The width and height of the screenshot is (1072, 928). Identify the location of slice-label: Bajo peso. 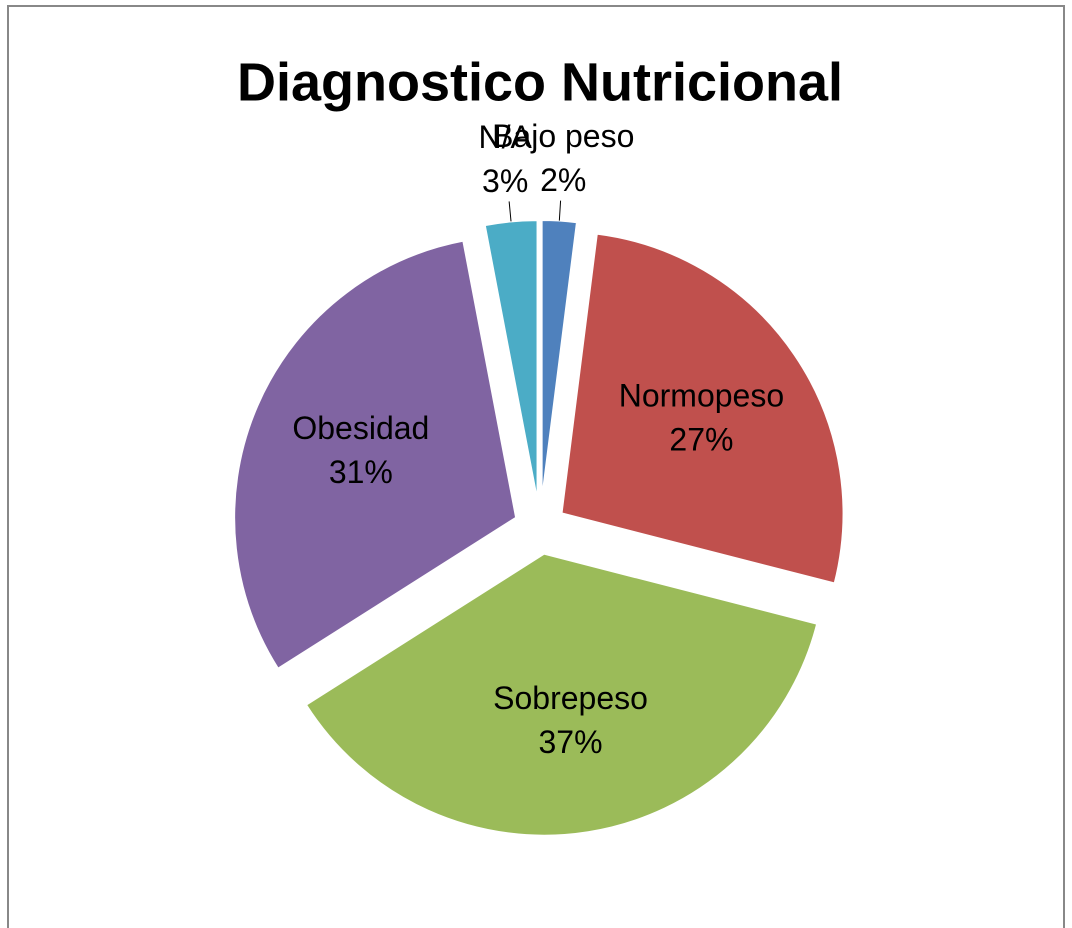
(563, 136).